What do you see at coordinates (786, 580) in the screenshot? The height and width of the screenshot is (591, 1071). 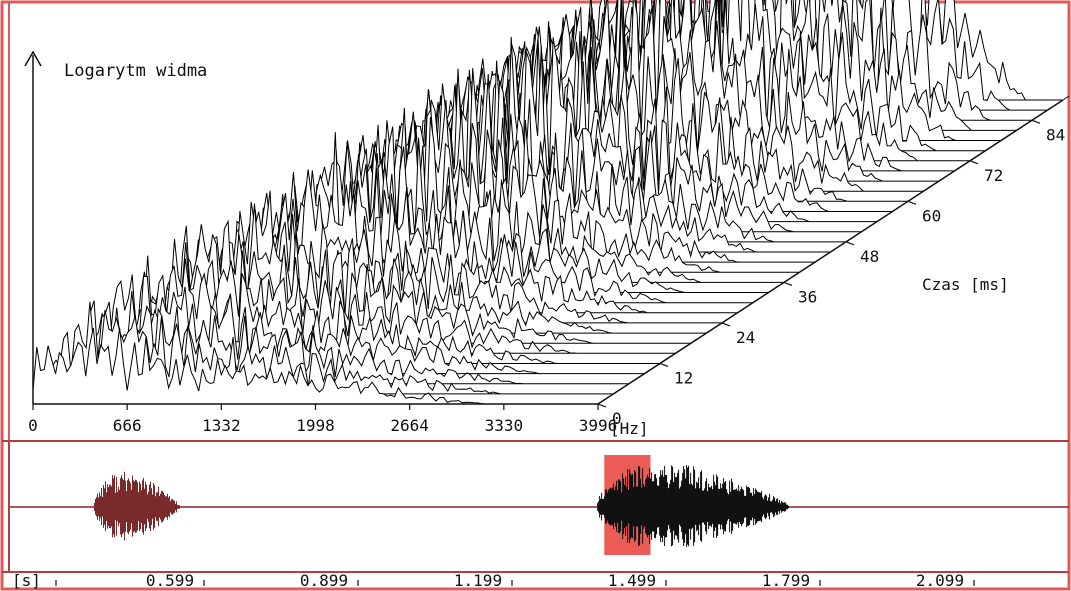 I see `ruler-tick-label: 1.799` at bounding box center [786, 580].